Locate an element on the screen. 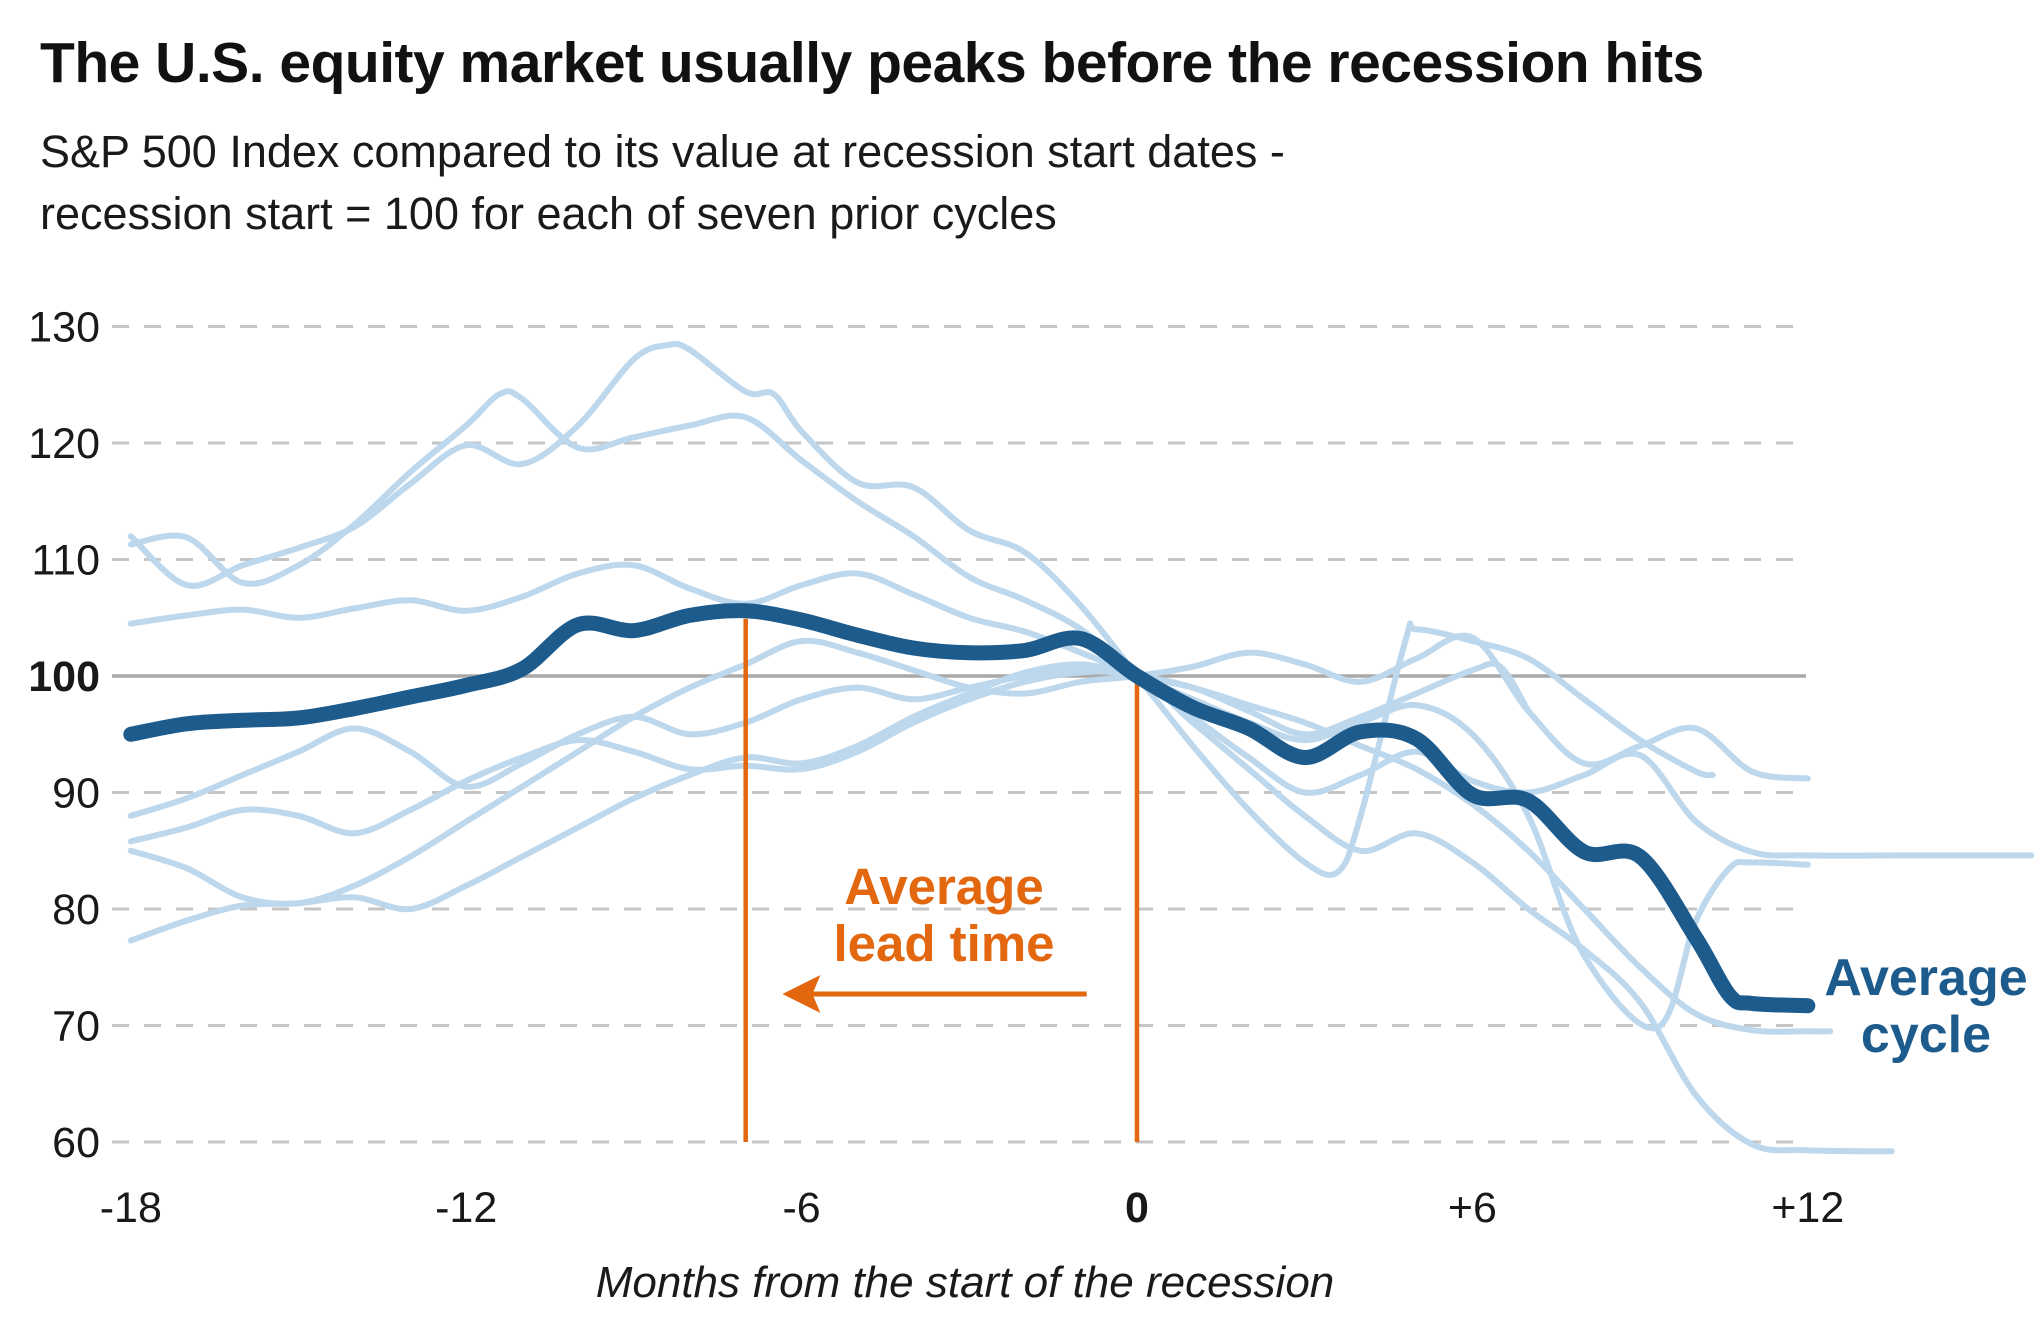 This screenshot has height=1320, width=2036. y-tick-label: 80 is located at coordinates (76, 910).